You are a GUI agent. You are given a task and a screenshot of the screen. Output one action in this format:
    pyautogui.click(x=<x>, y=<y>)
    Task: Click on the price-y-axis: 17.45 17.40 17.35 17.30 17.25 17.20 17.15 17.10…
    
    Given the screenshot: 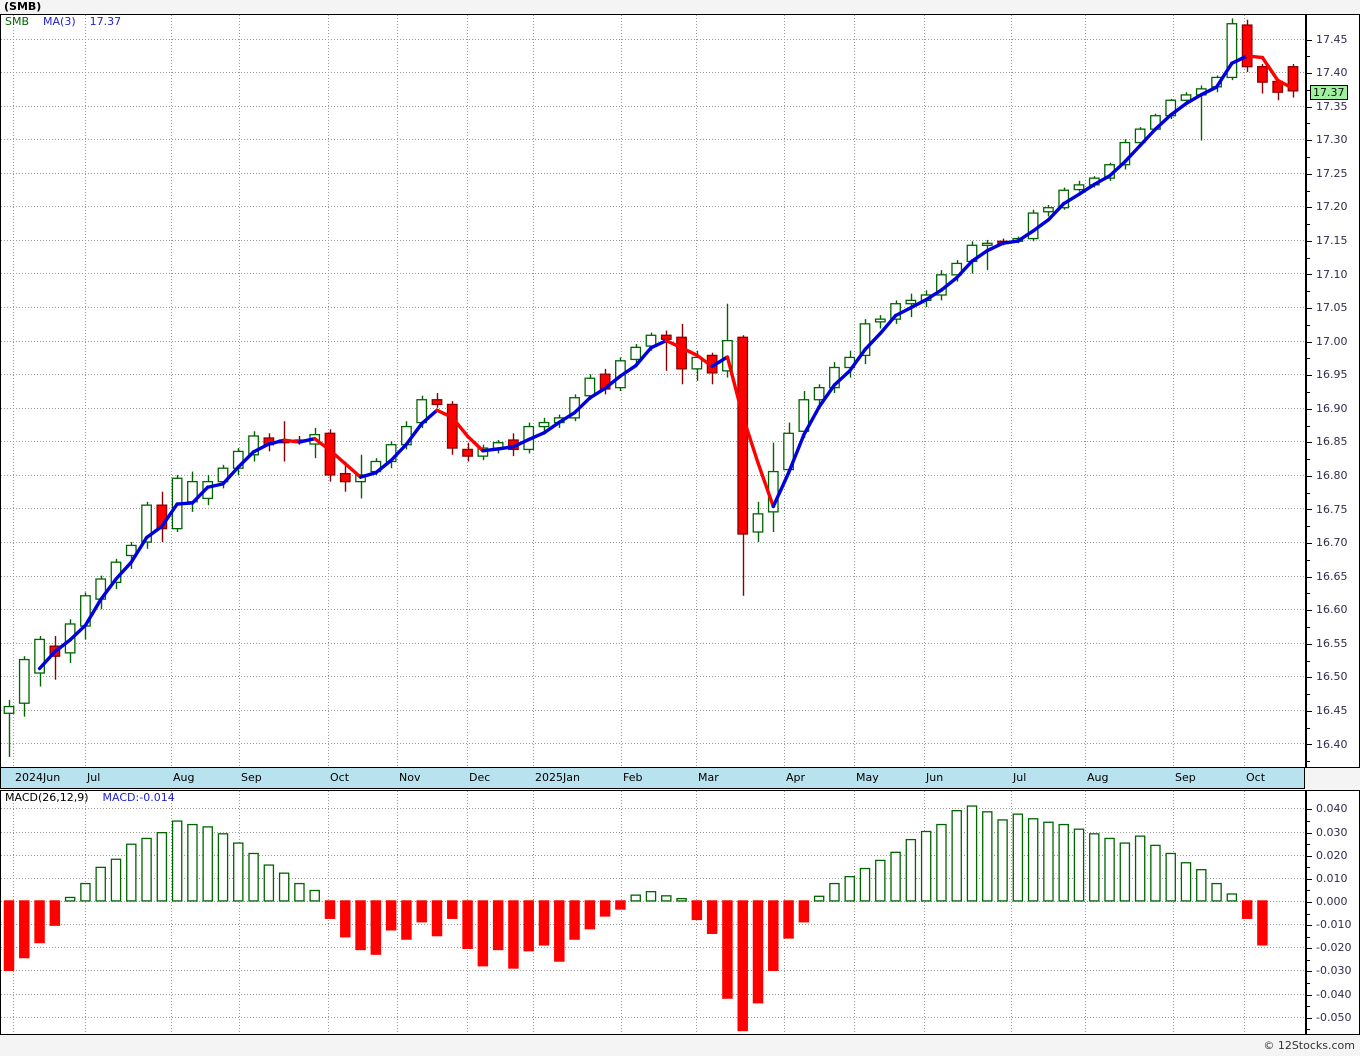 What is the action you would take?
    pyautogui.click(x=1332, y=391)
    